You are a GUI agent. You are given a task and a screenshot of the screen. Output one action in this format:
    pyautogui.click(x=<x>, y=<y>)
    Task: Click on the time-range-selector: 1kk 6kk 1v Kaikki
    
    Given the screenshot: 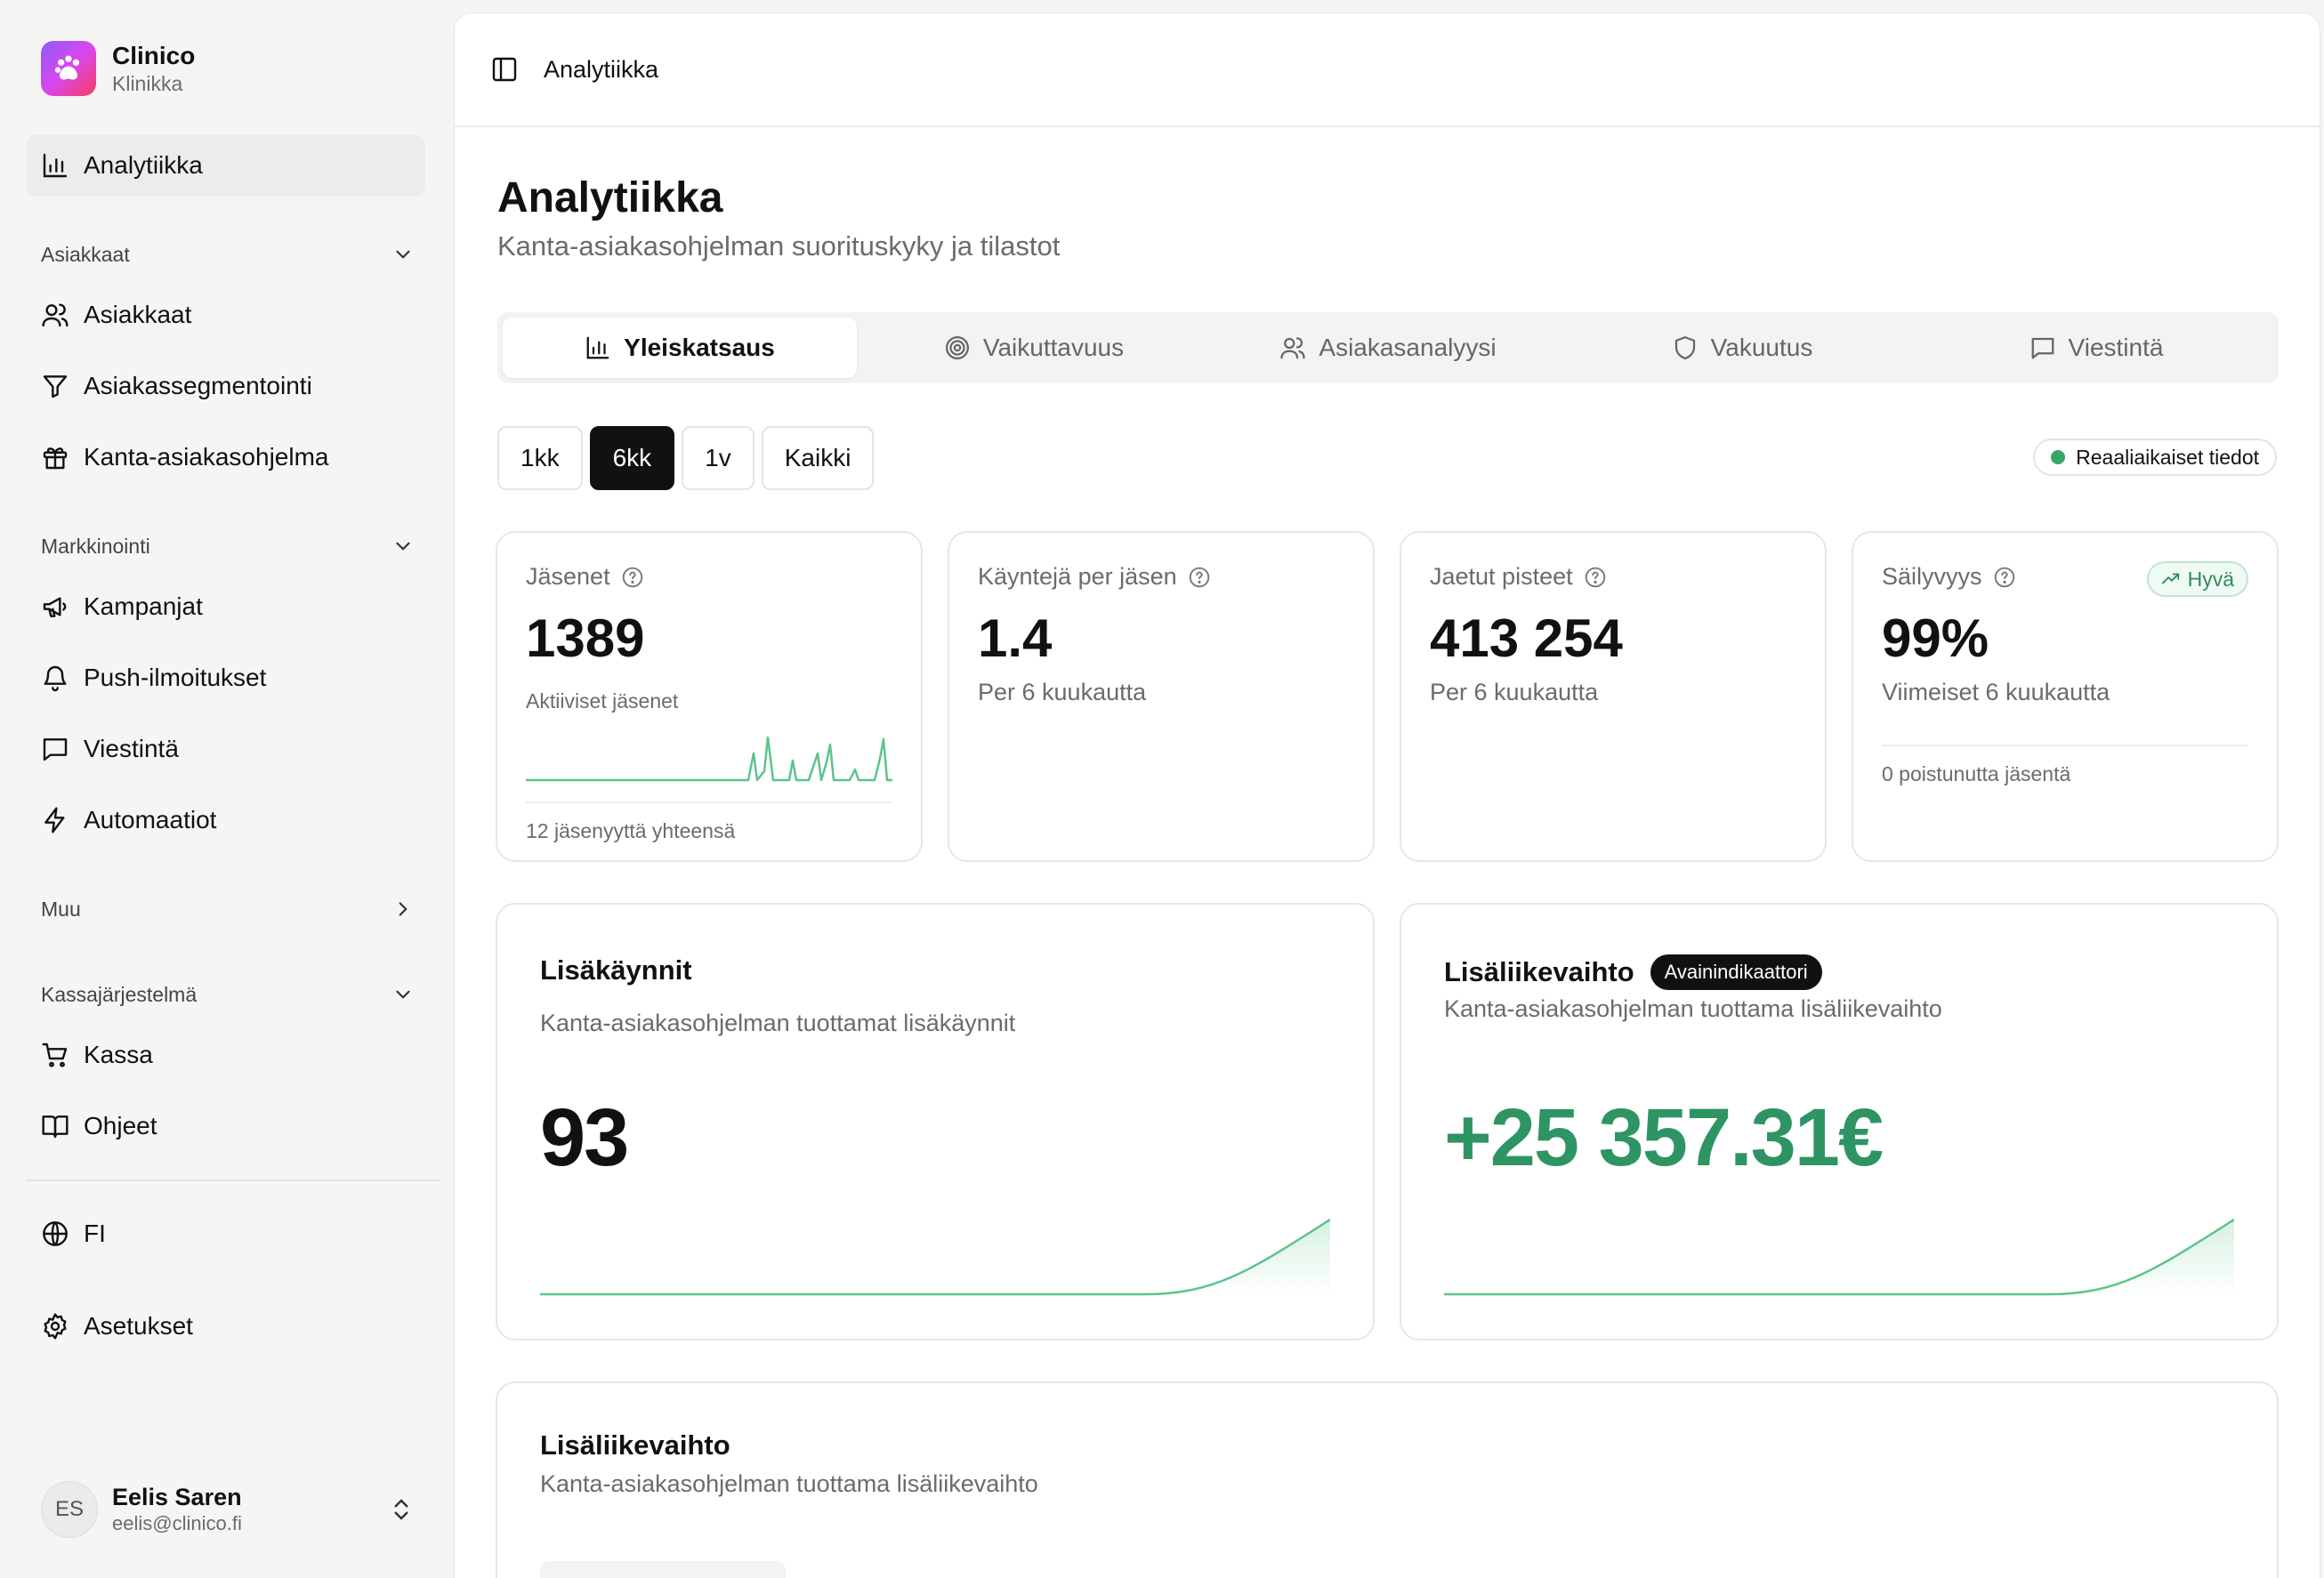 What is the action you would take?
    pyautogui.click(x=689, y=458)
    